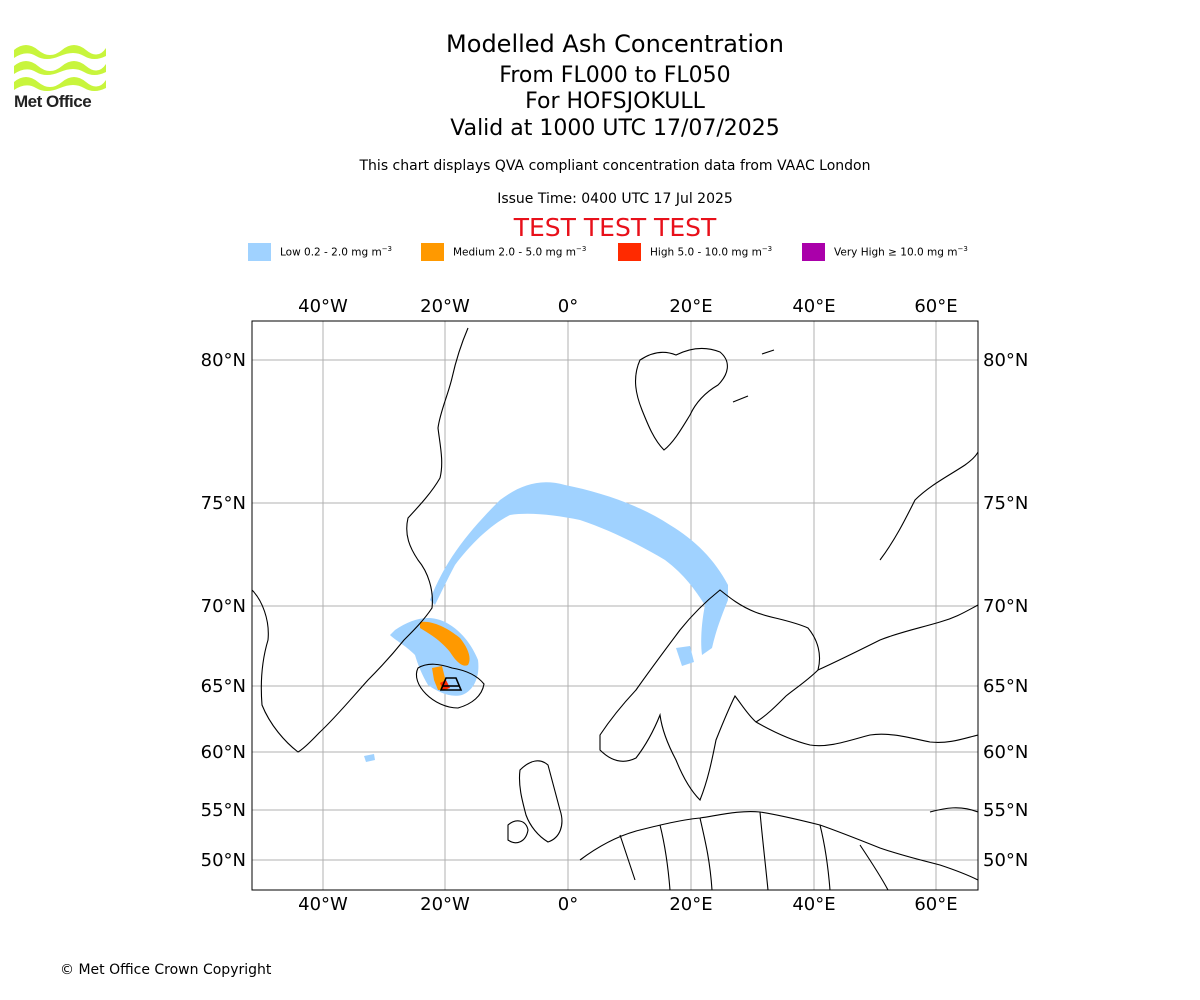  I want to click on lon-label-0-bottom: 0°, so click(568, 904).